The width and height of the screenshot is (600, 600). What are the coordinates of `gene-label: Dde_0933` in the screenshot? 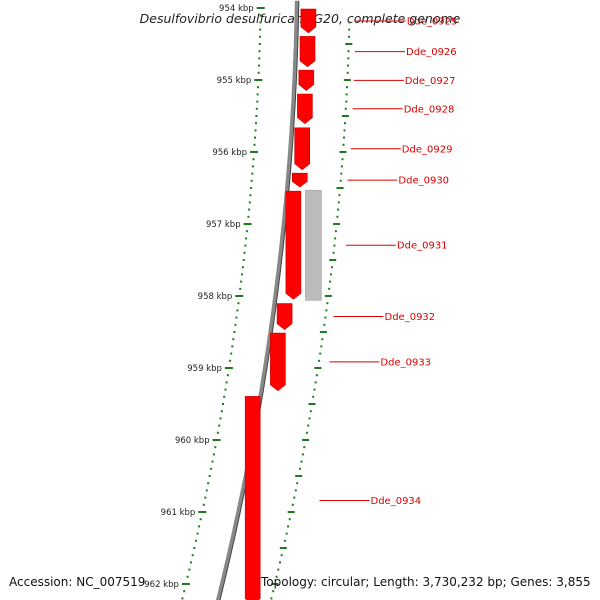 It's located at (405, 362).